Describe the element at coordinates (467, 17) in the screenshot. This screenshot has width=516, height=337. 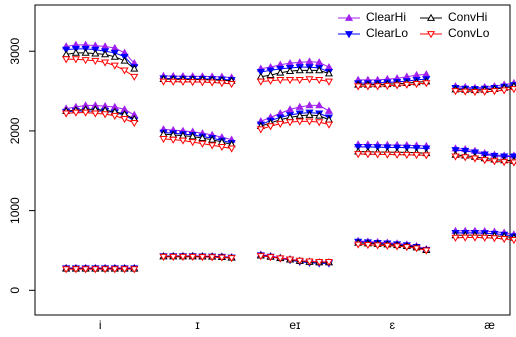
I see `legend-label: ConvHi` at that location.